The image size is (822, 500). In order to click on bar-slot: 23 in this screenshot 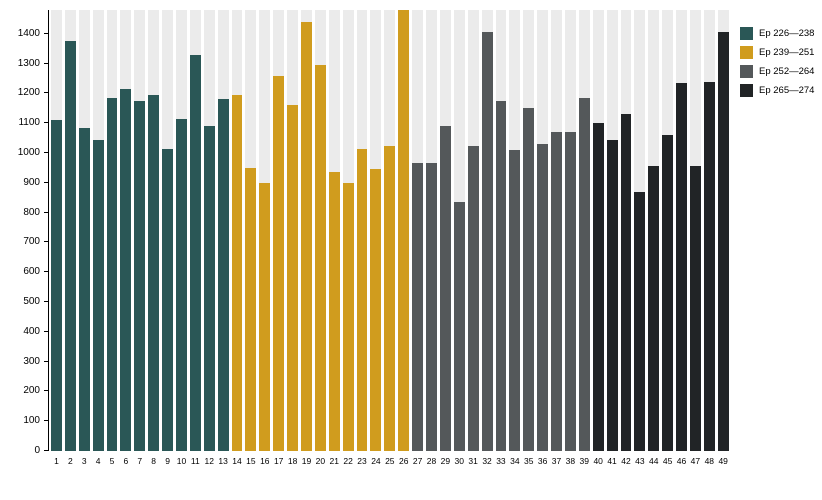, I will do `click(362, 237)`.